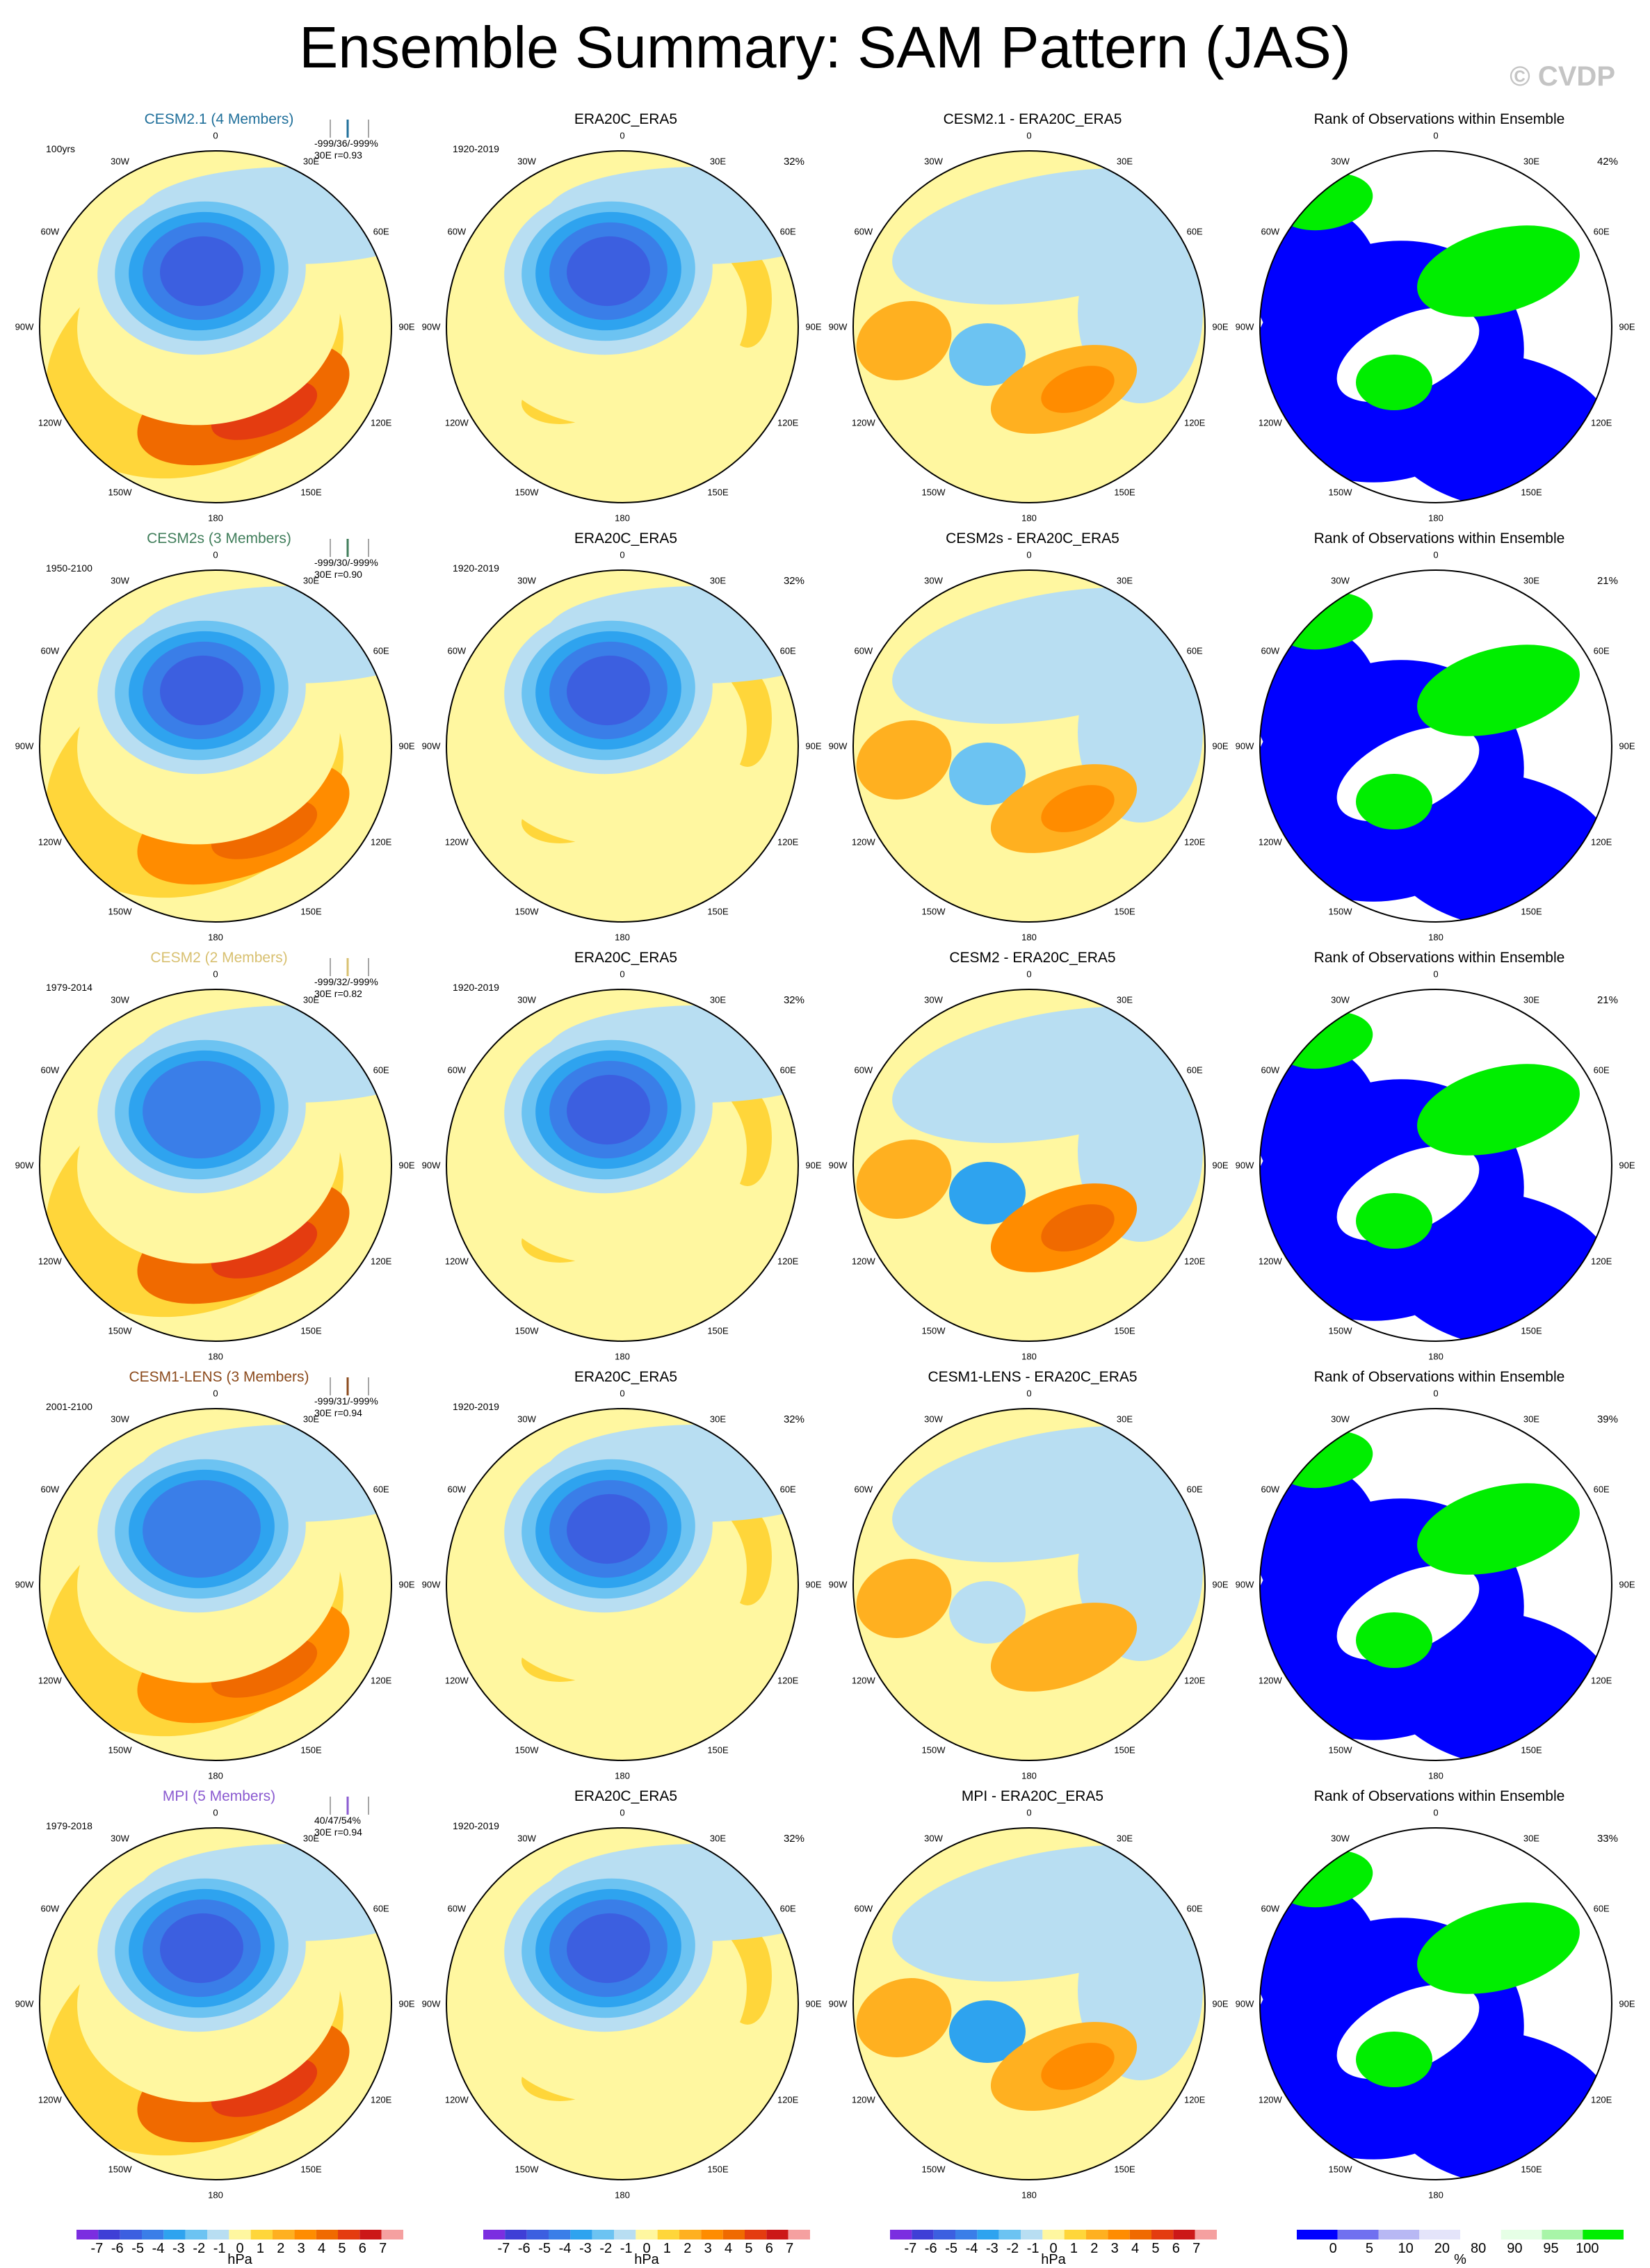 This screenshot has width=1650, height=2268. I want to click on period-label: 1920-2019, so click(476, 568).